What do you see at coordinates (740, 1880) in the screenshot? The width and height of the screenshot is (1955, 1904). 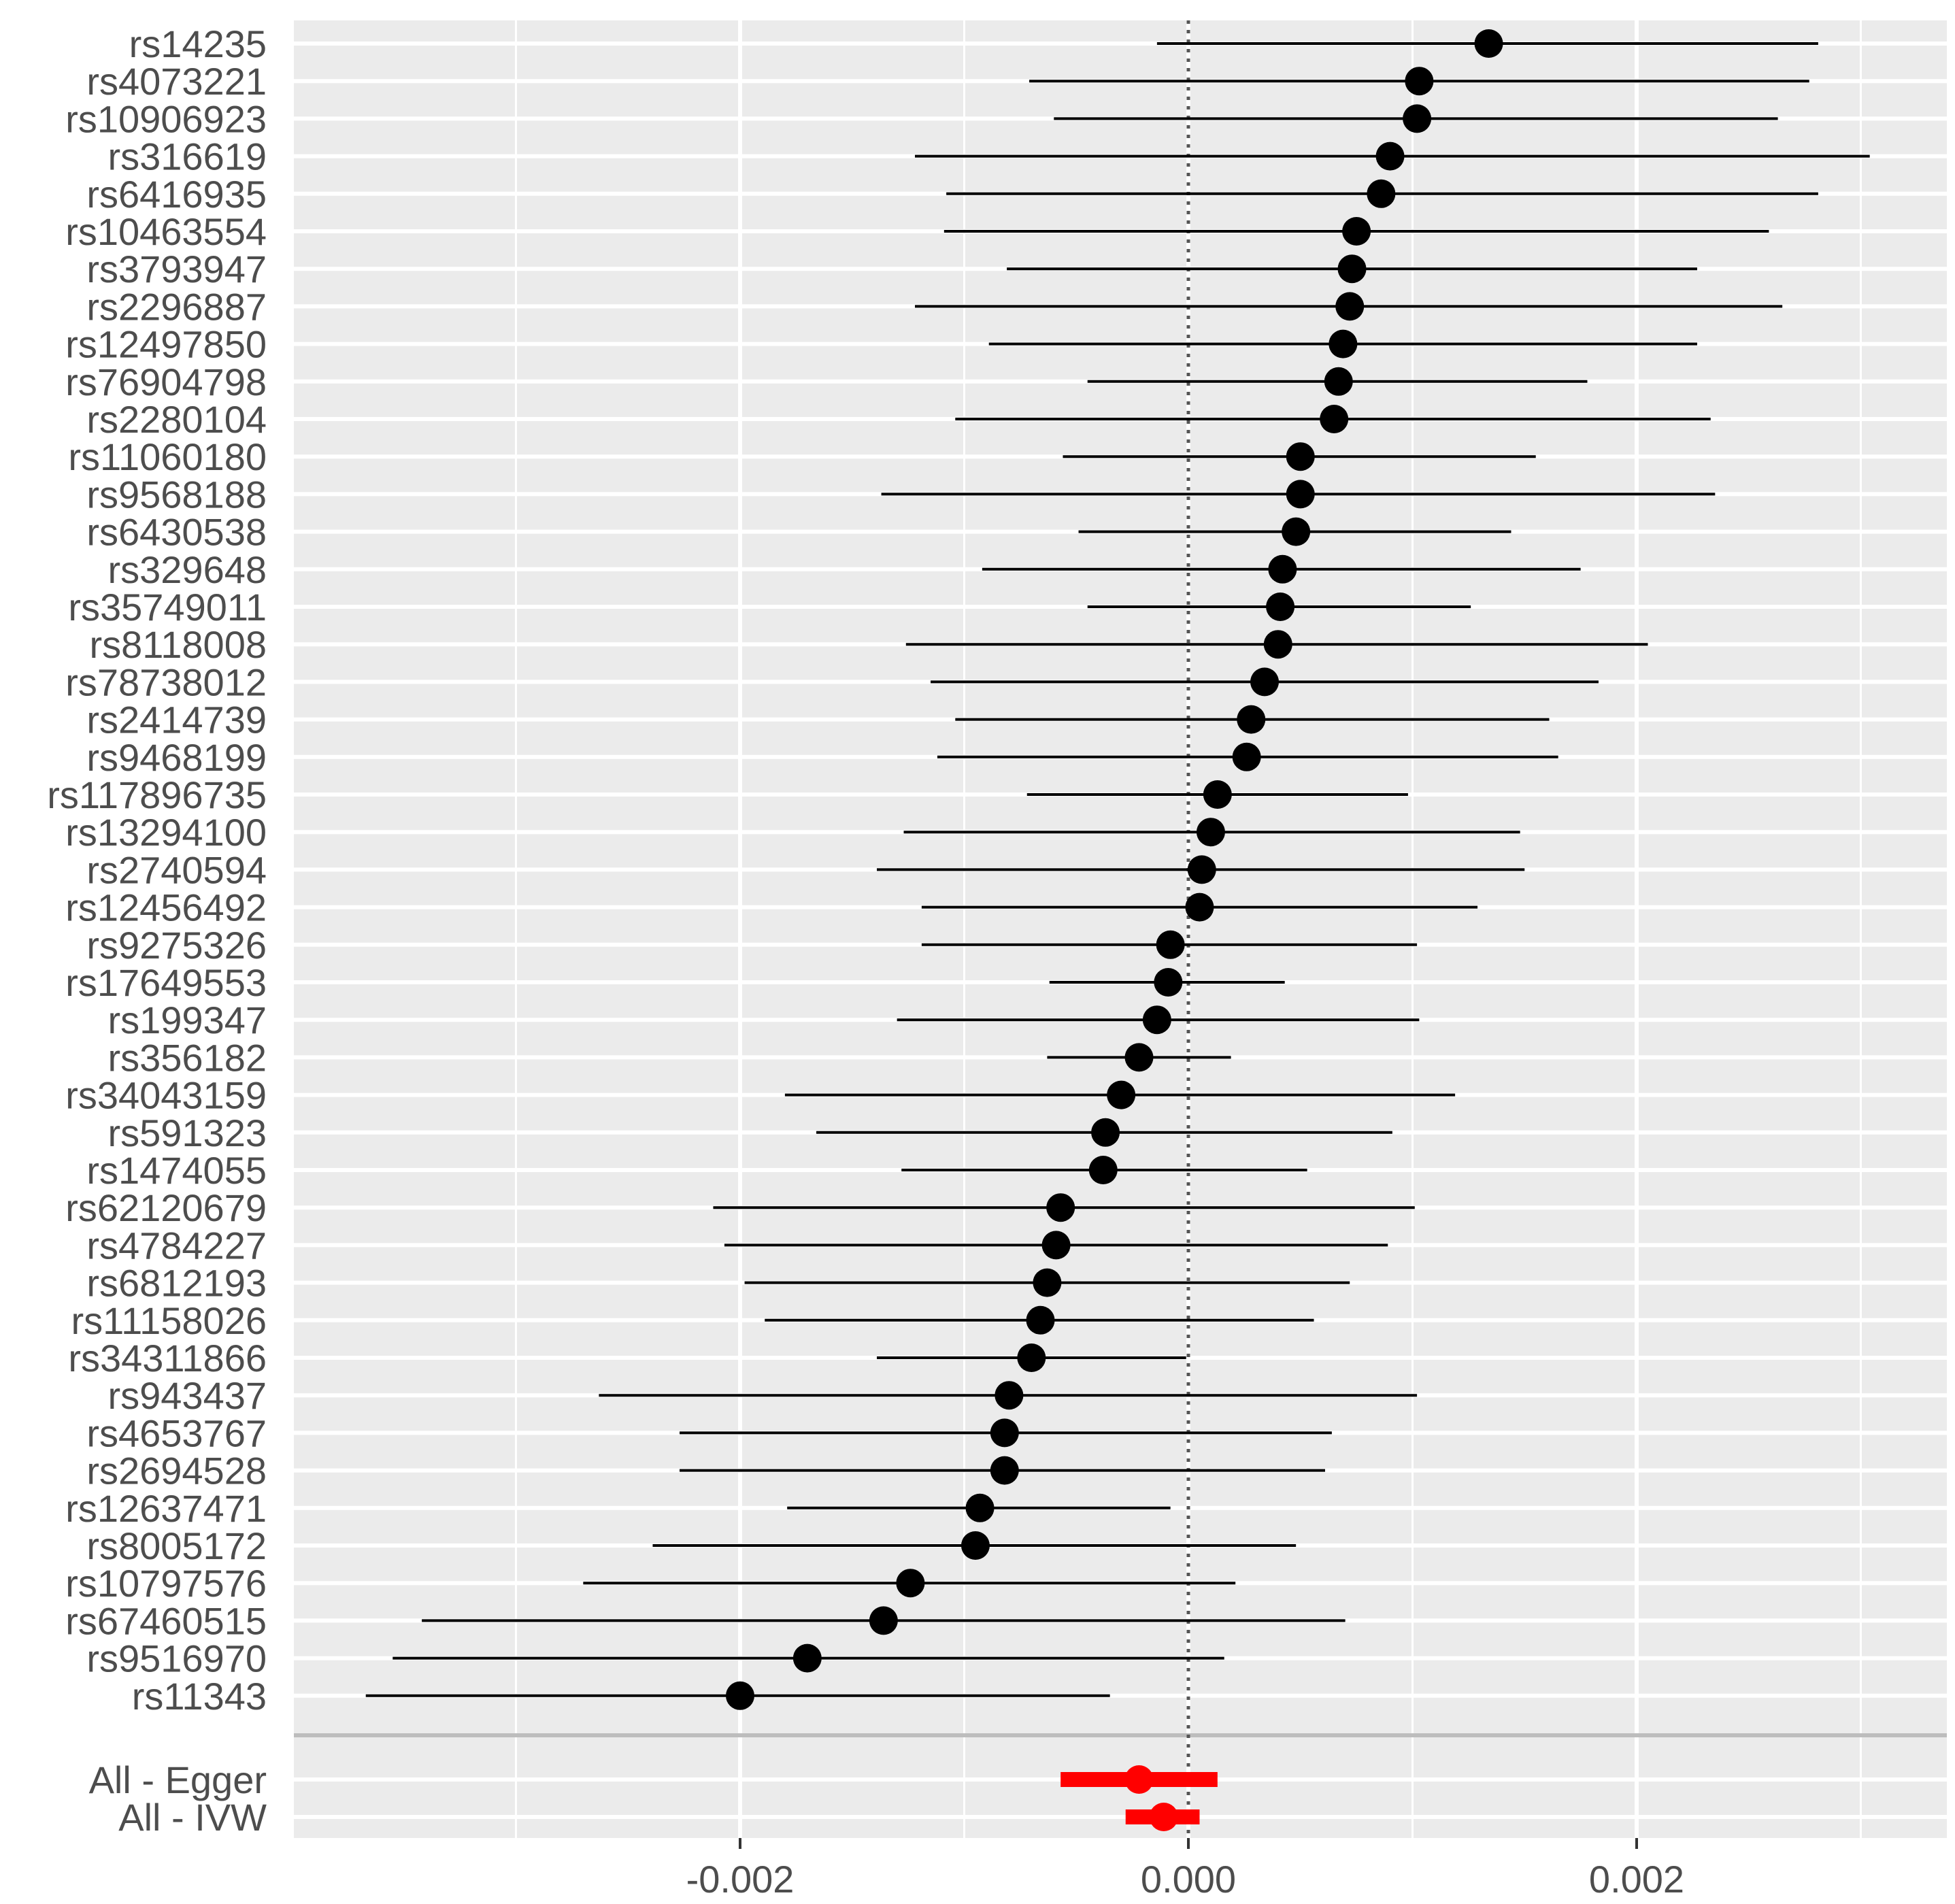 I see `x-tick-label: -0.002` at bounding box center [740, 1880].